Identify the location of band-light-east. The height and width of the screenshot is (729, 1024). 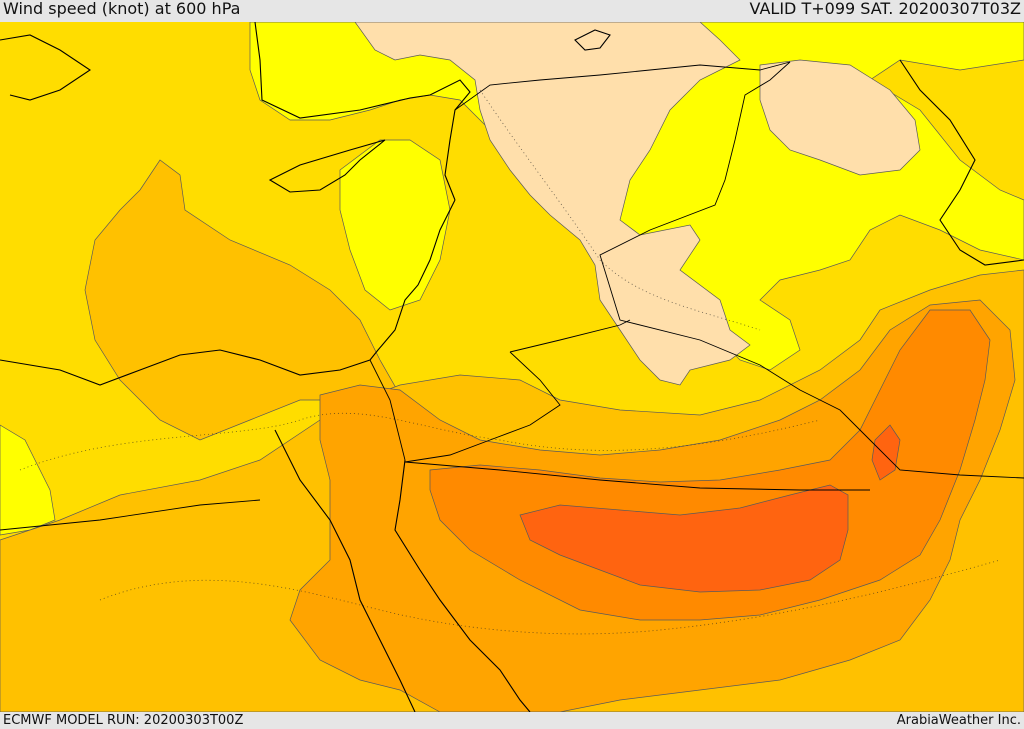
(840, 117).